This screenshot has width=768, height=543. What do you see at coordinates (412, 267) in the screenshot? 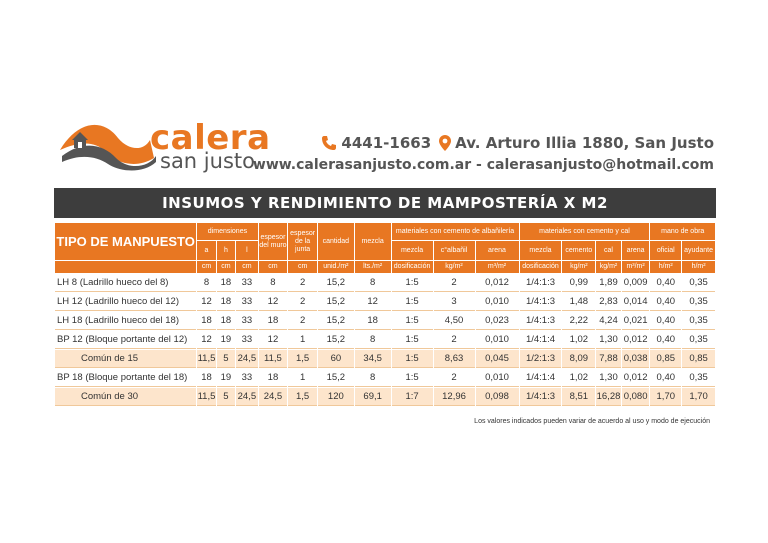
I see `unit-dos1: dosificación` at bounding box center [412, 267].